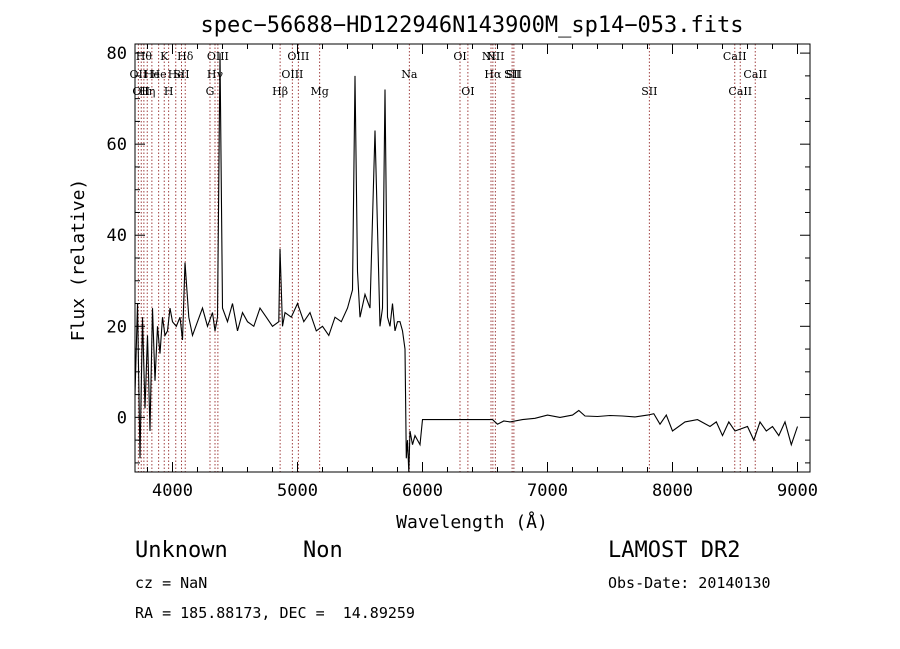  I want to click on obs-date-text: Obs-Date: 20140130, so click(689, 583).